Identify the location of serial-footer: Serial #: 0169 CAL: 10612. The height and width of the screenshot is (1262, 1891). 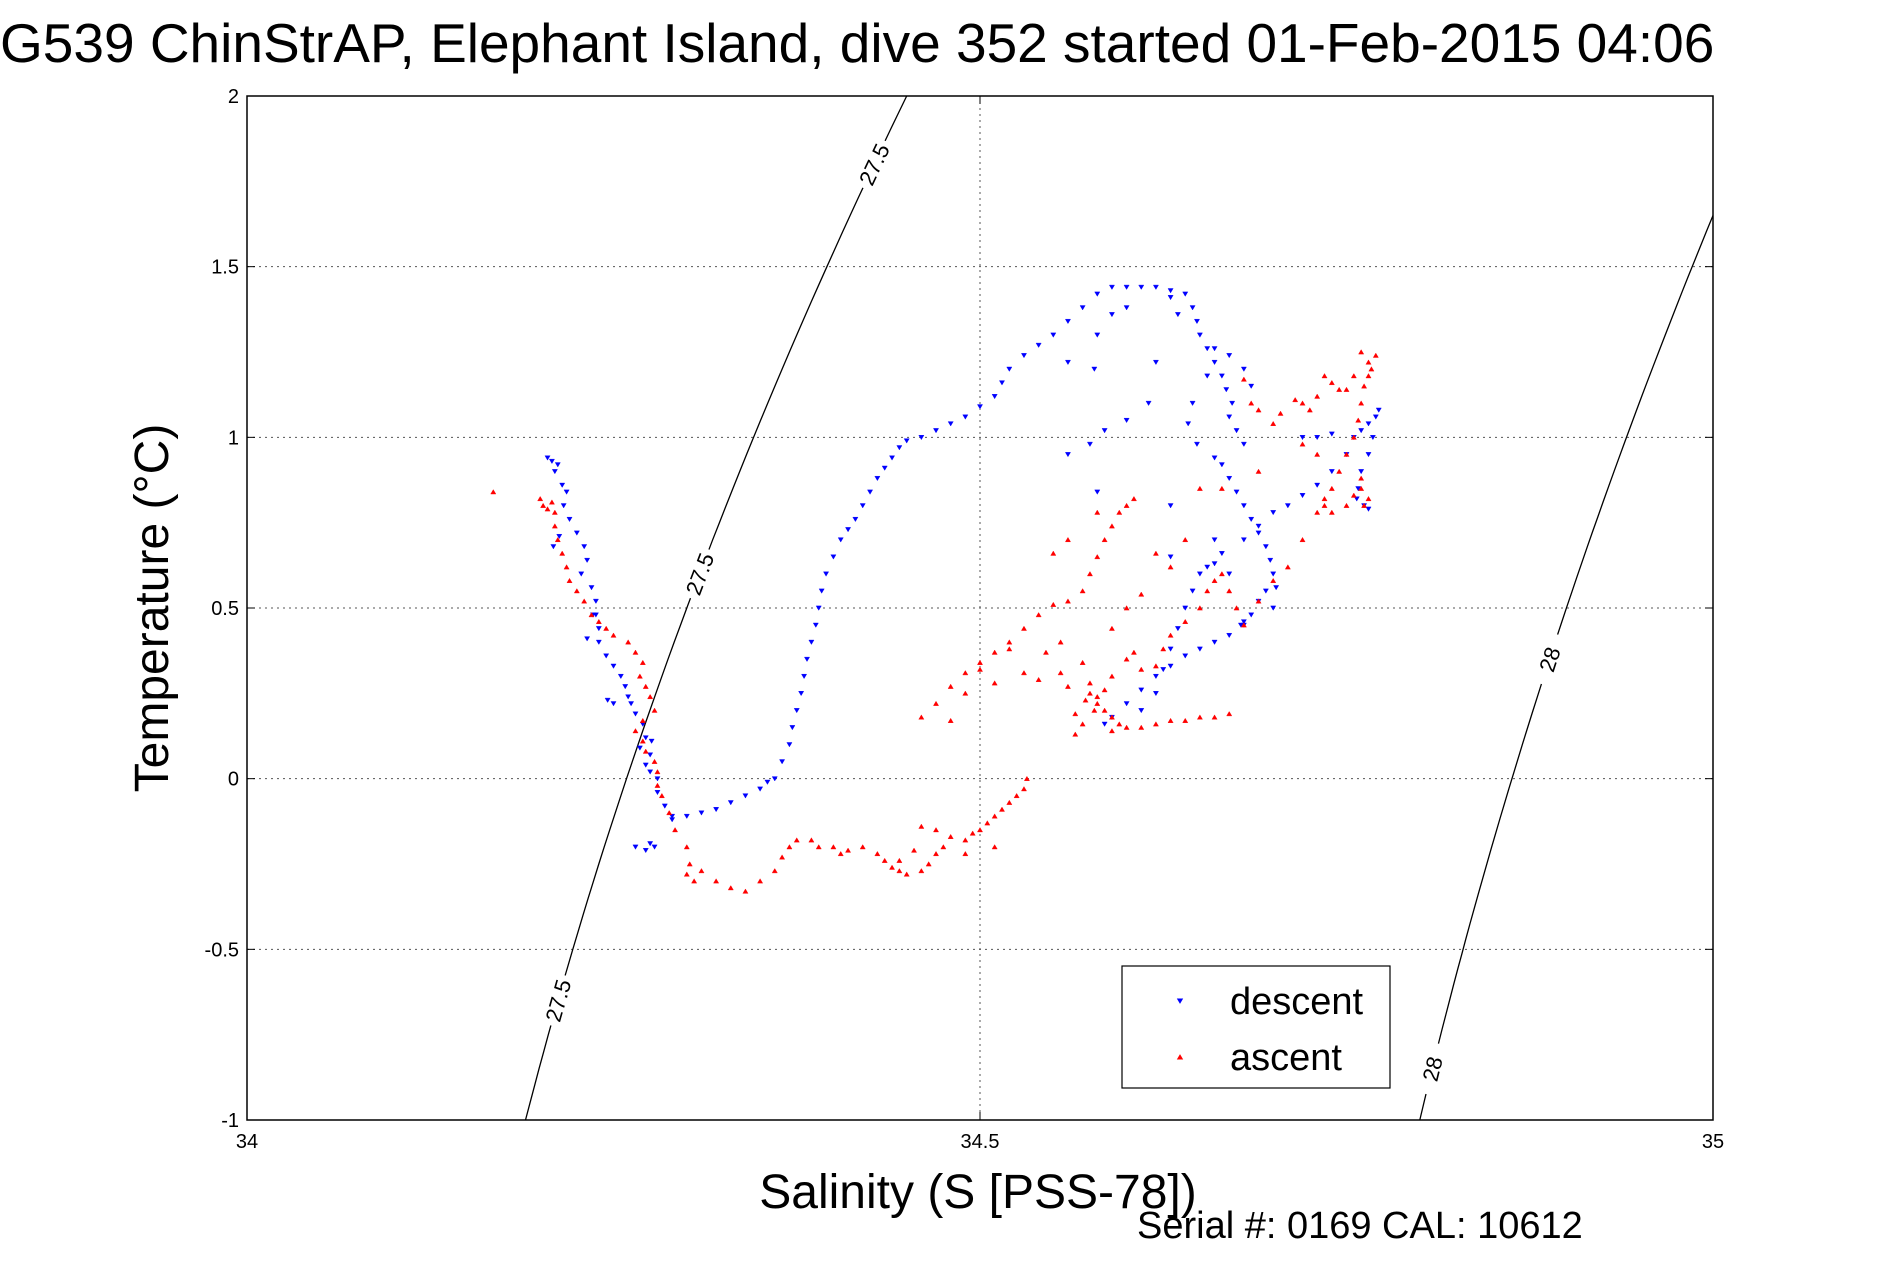
(1360, 1226).